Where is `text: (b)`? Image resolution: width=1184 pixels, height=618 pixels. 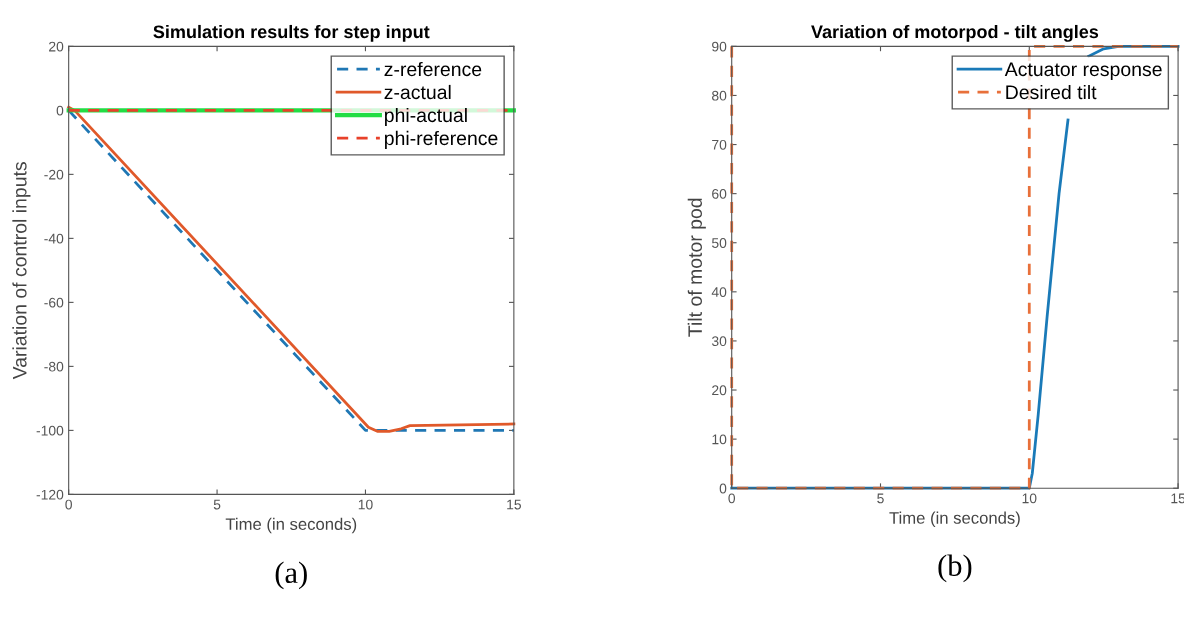
text: (b) is located at coordinates (955, 568).